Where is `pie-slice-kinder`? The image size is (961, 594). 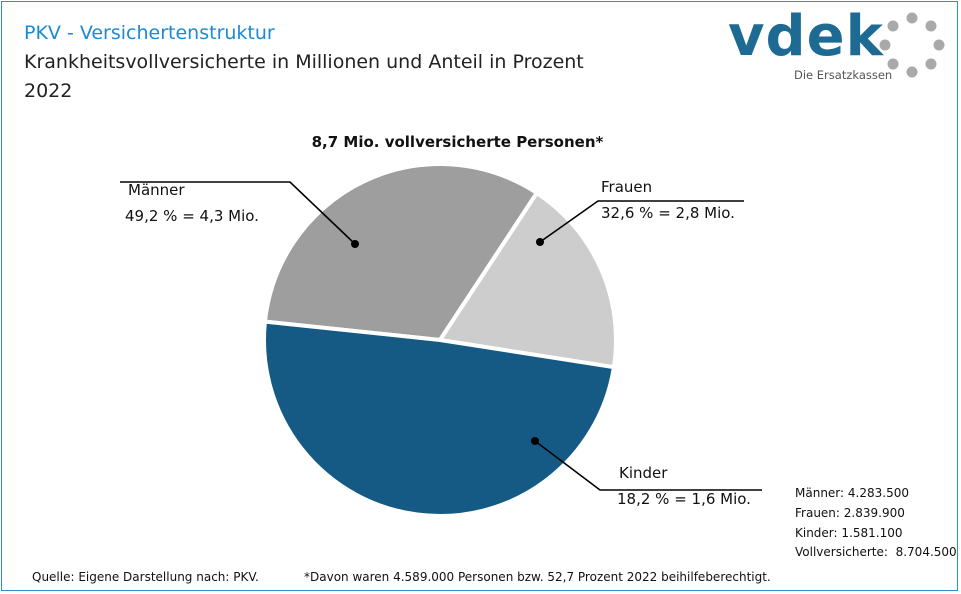
pie-slice-kinder is located at coordinates (528, 280).